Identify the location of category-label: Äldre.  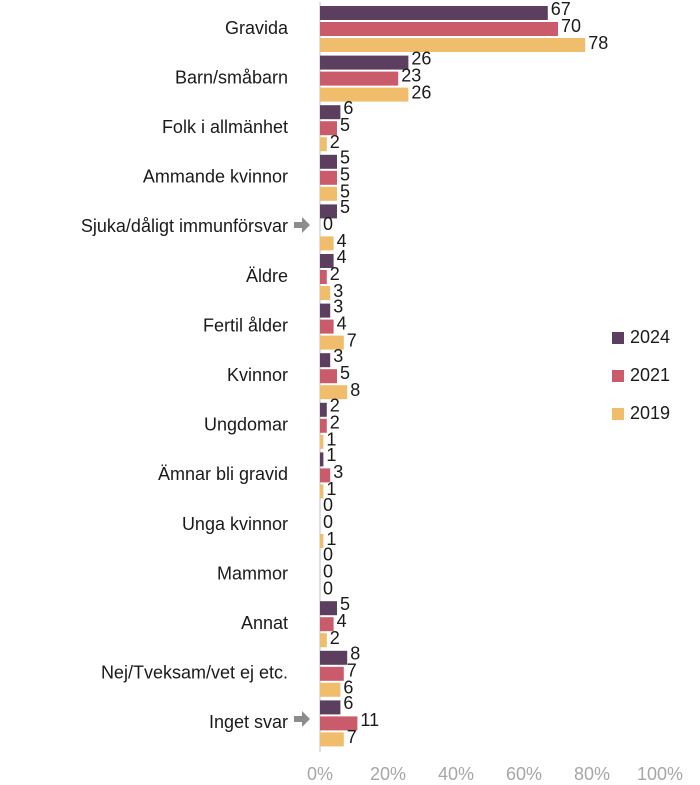
(267, 276).